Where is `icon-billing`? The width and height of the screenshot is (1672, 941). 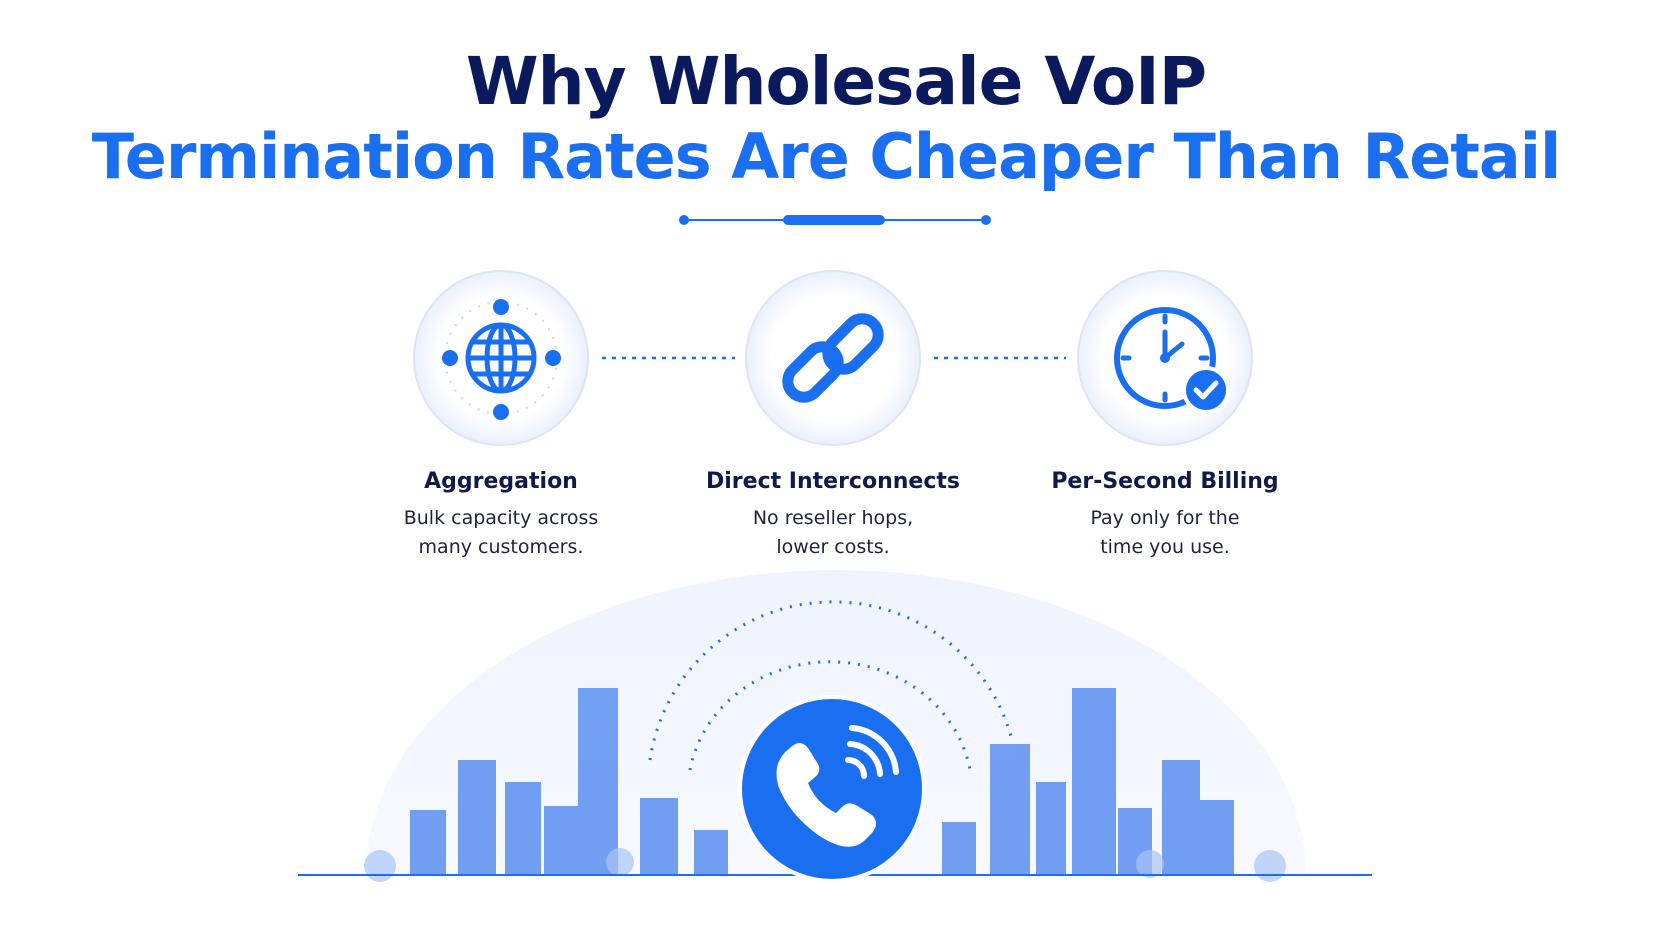 icon-billing is located at coordinates (1165, 358).